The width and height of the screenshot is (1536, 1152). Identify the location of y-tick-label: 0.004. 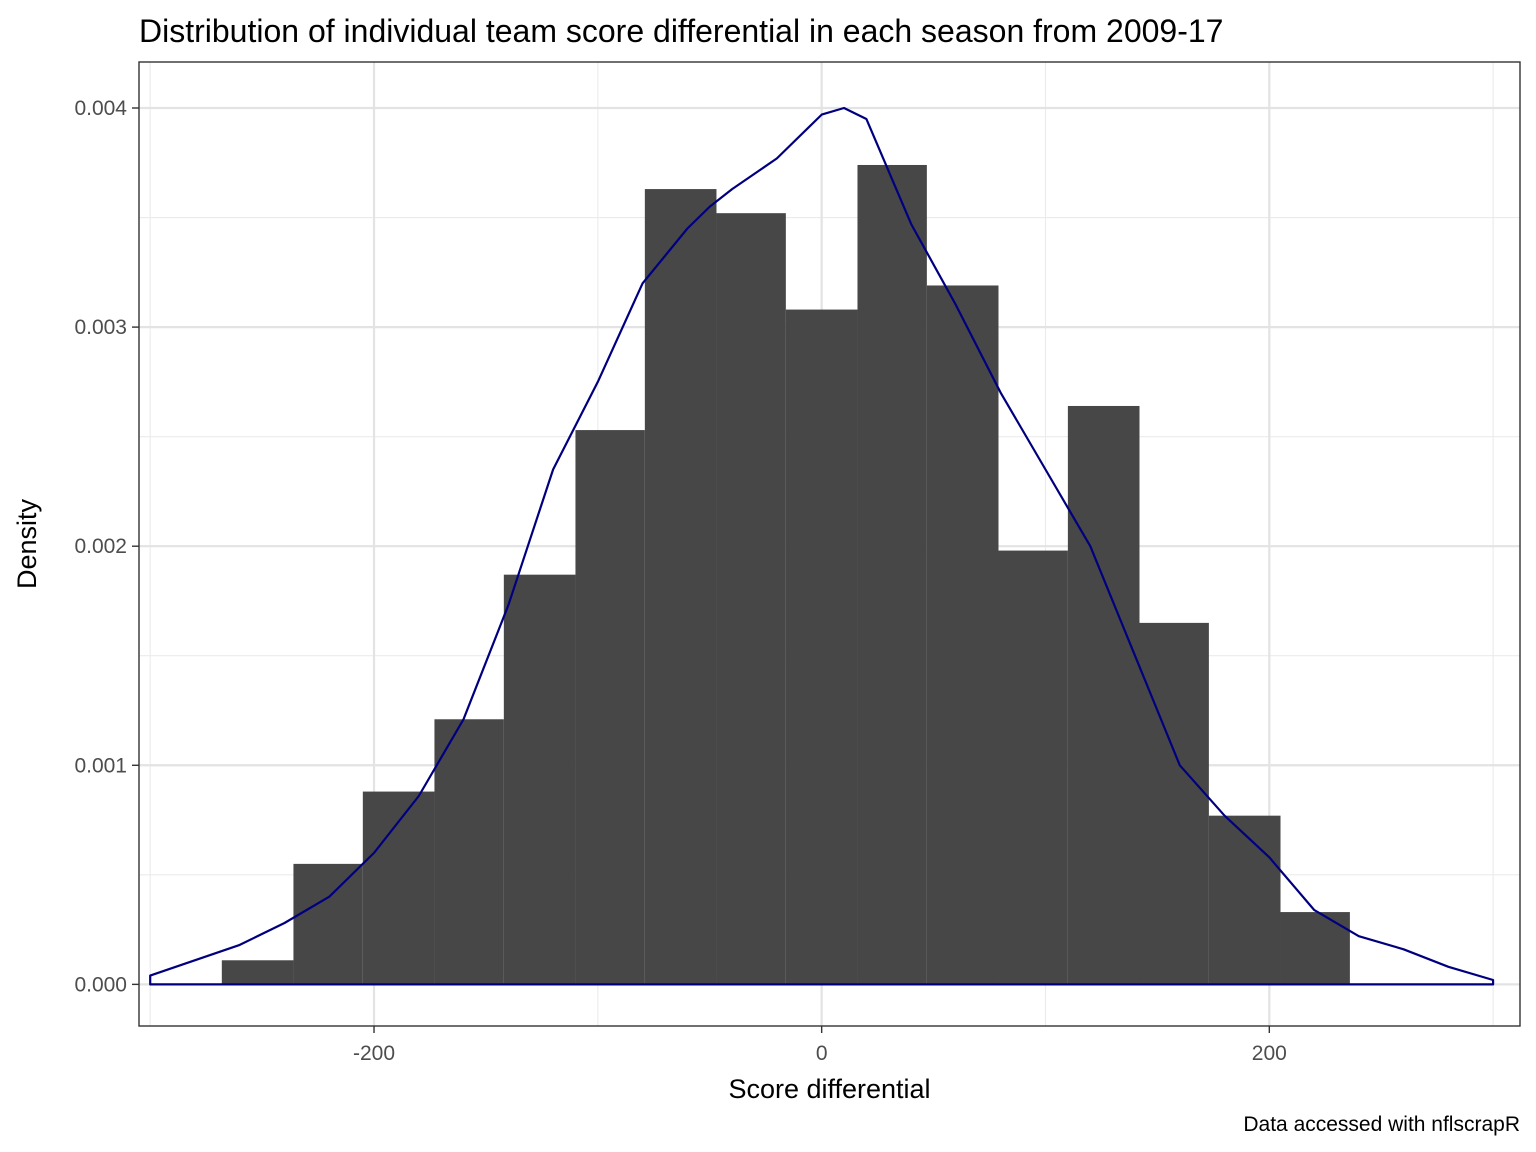
(100, 108).